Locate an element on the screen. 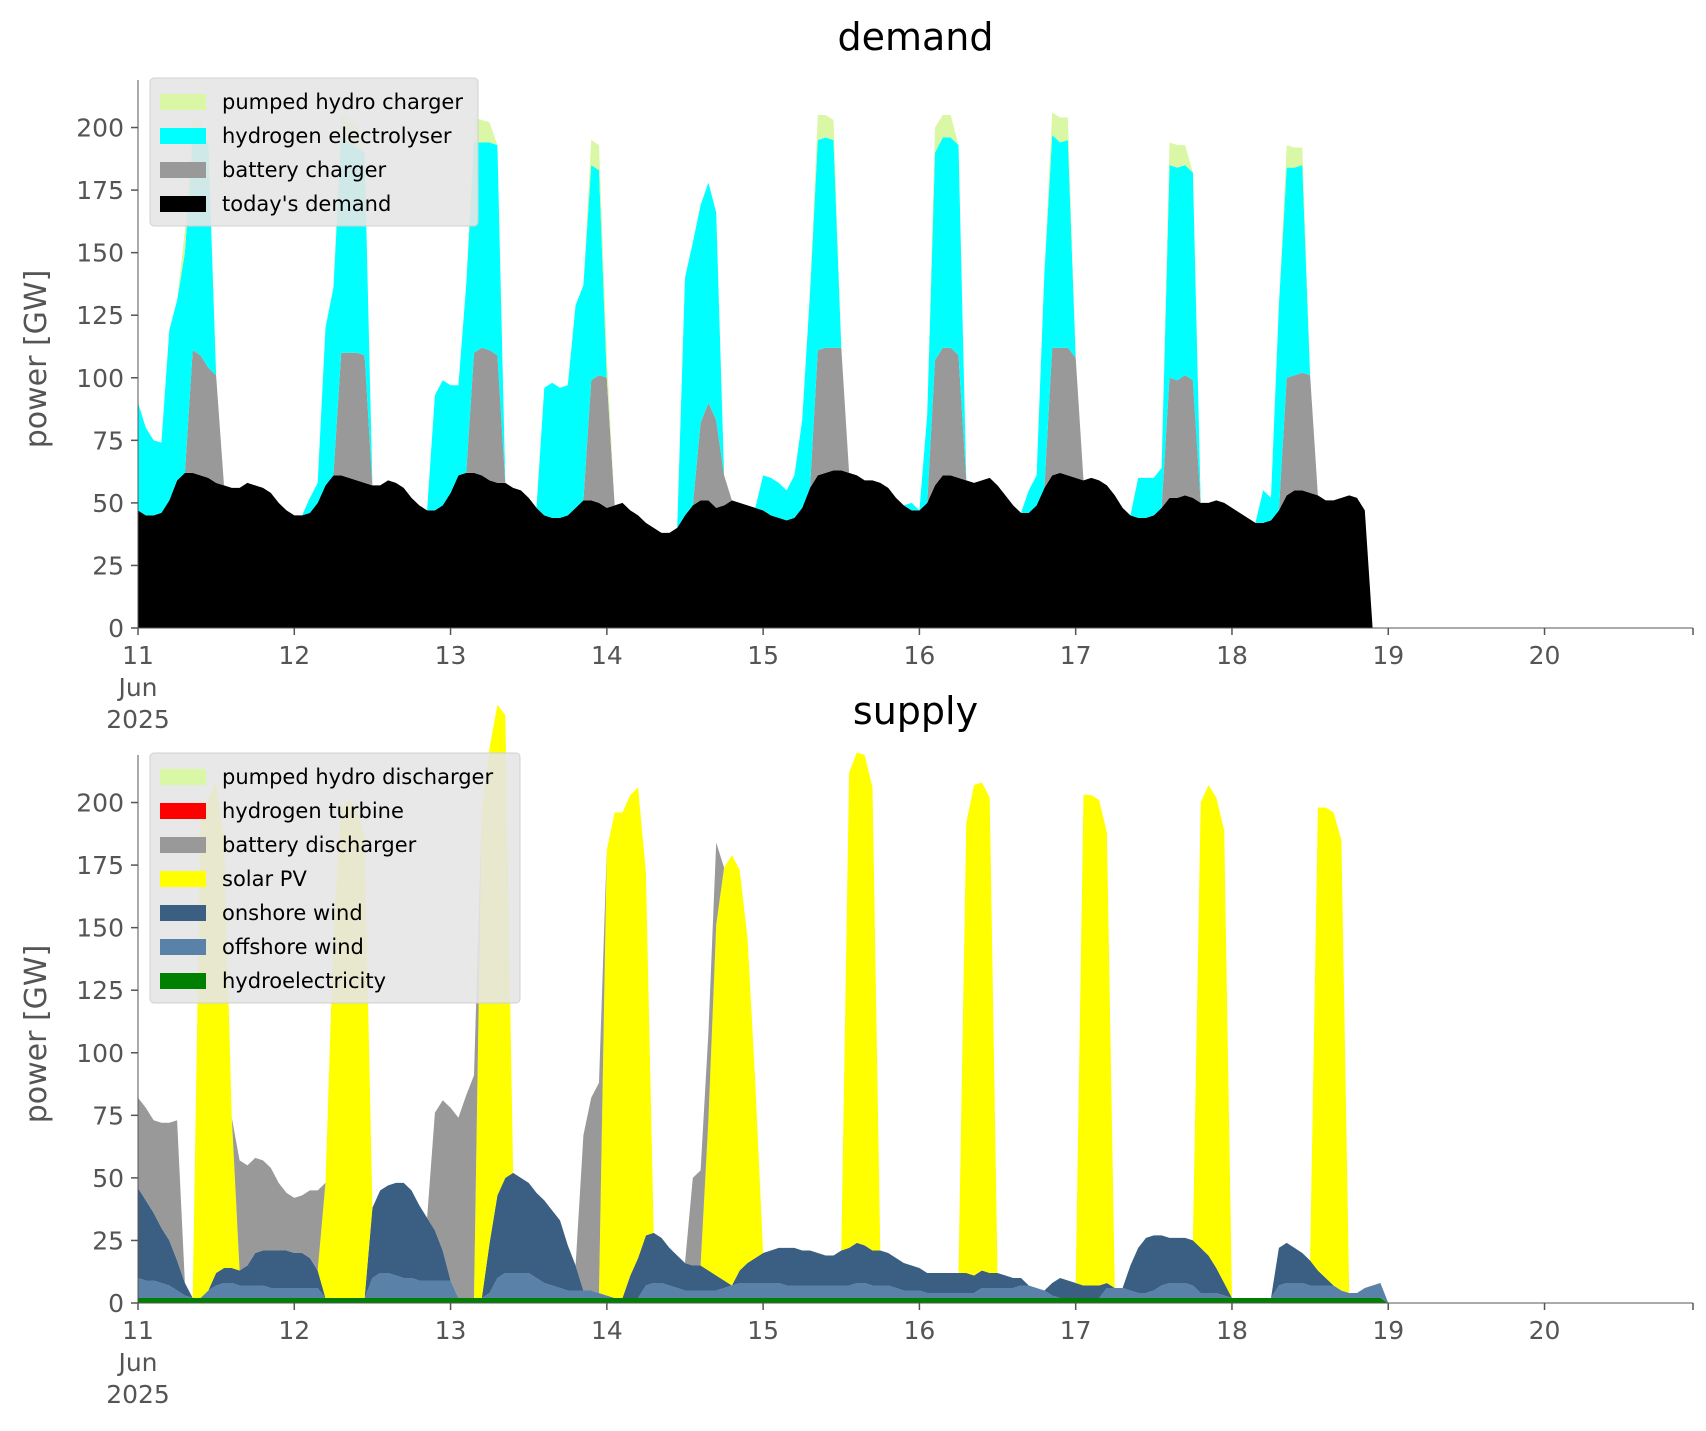  legend-swatch-battery-charger is located at coordinates (183, 170).